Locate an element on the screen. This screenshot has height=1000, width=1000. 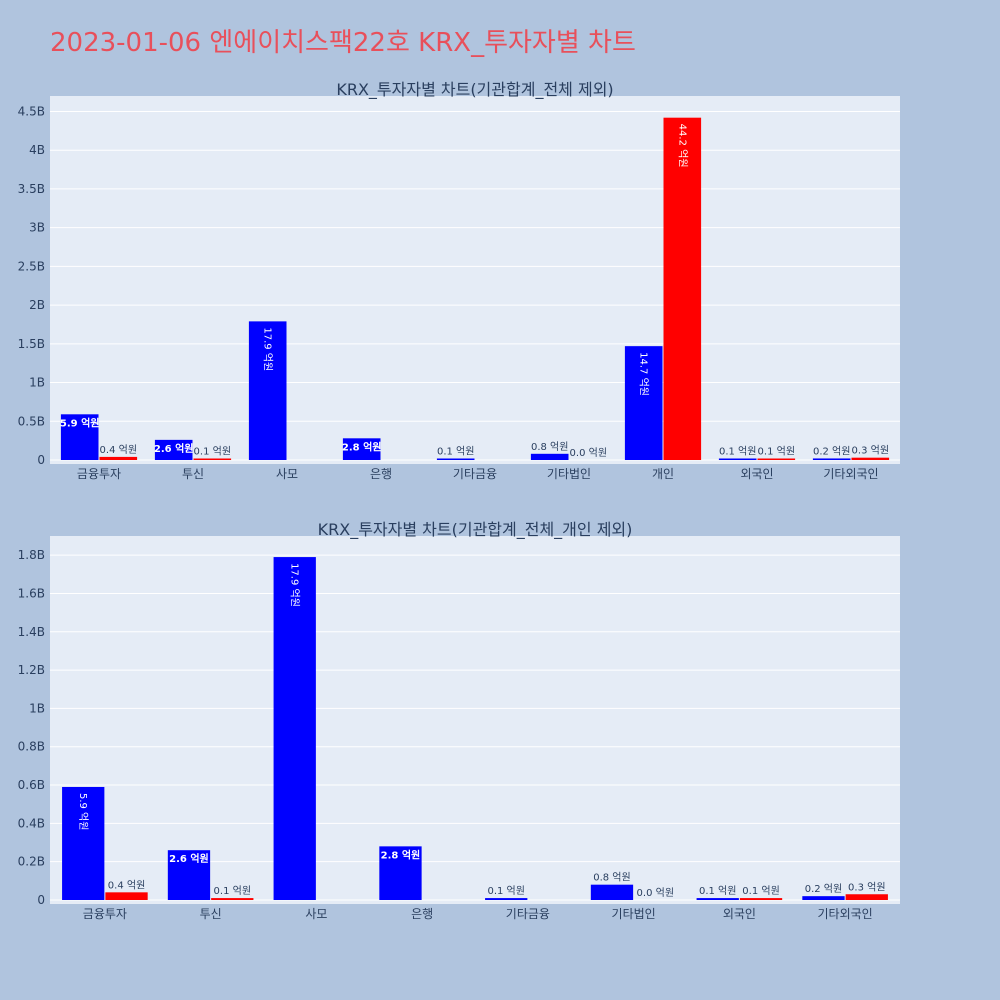
y-tick-label: 1.2B is located at coordinates (31, 670).